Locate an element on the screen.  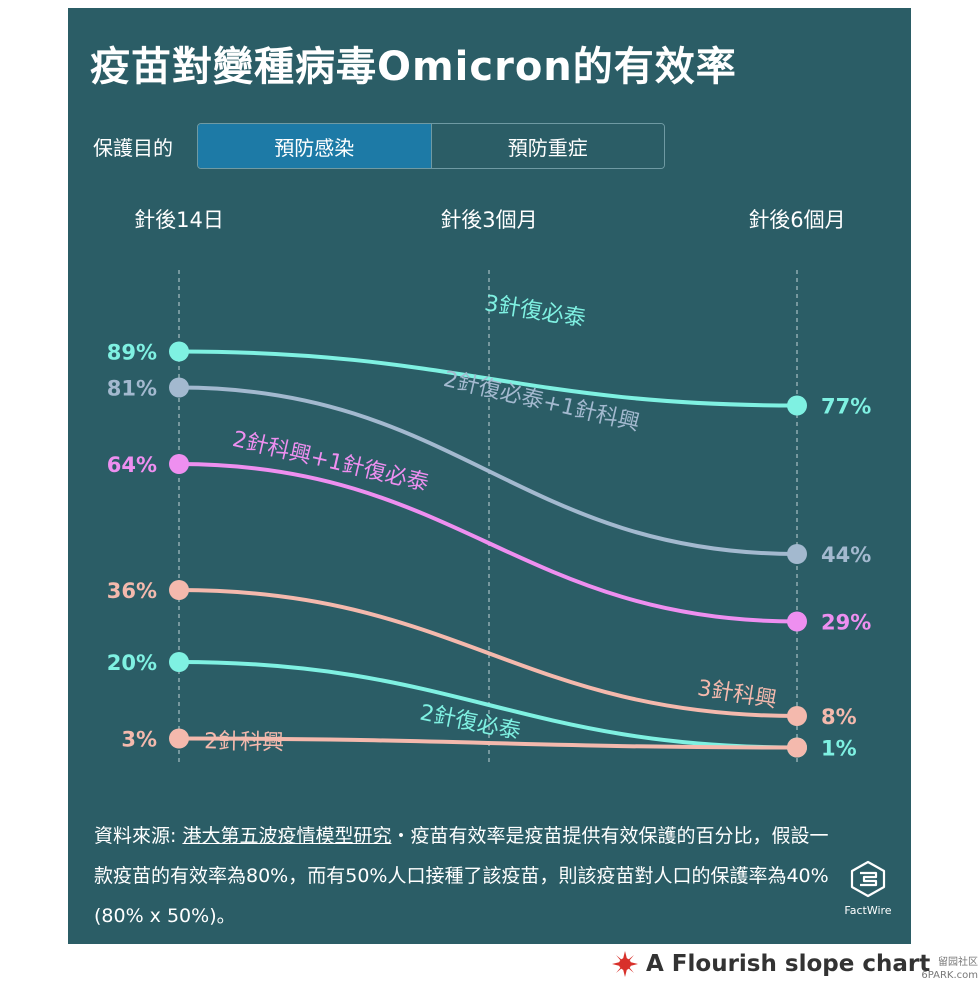
watermark: 留园社区 6PARK.com is located at coordinates (949, 969).